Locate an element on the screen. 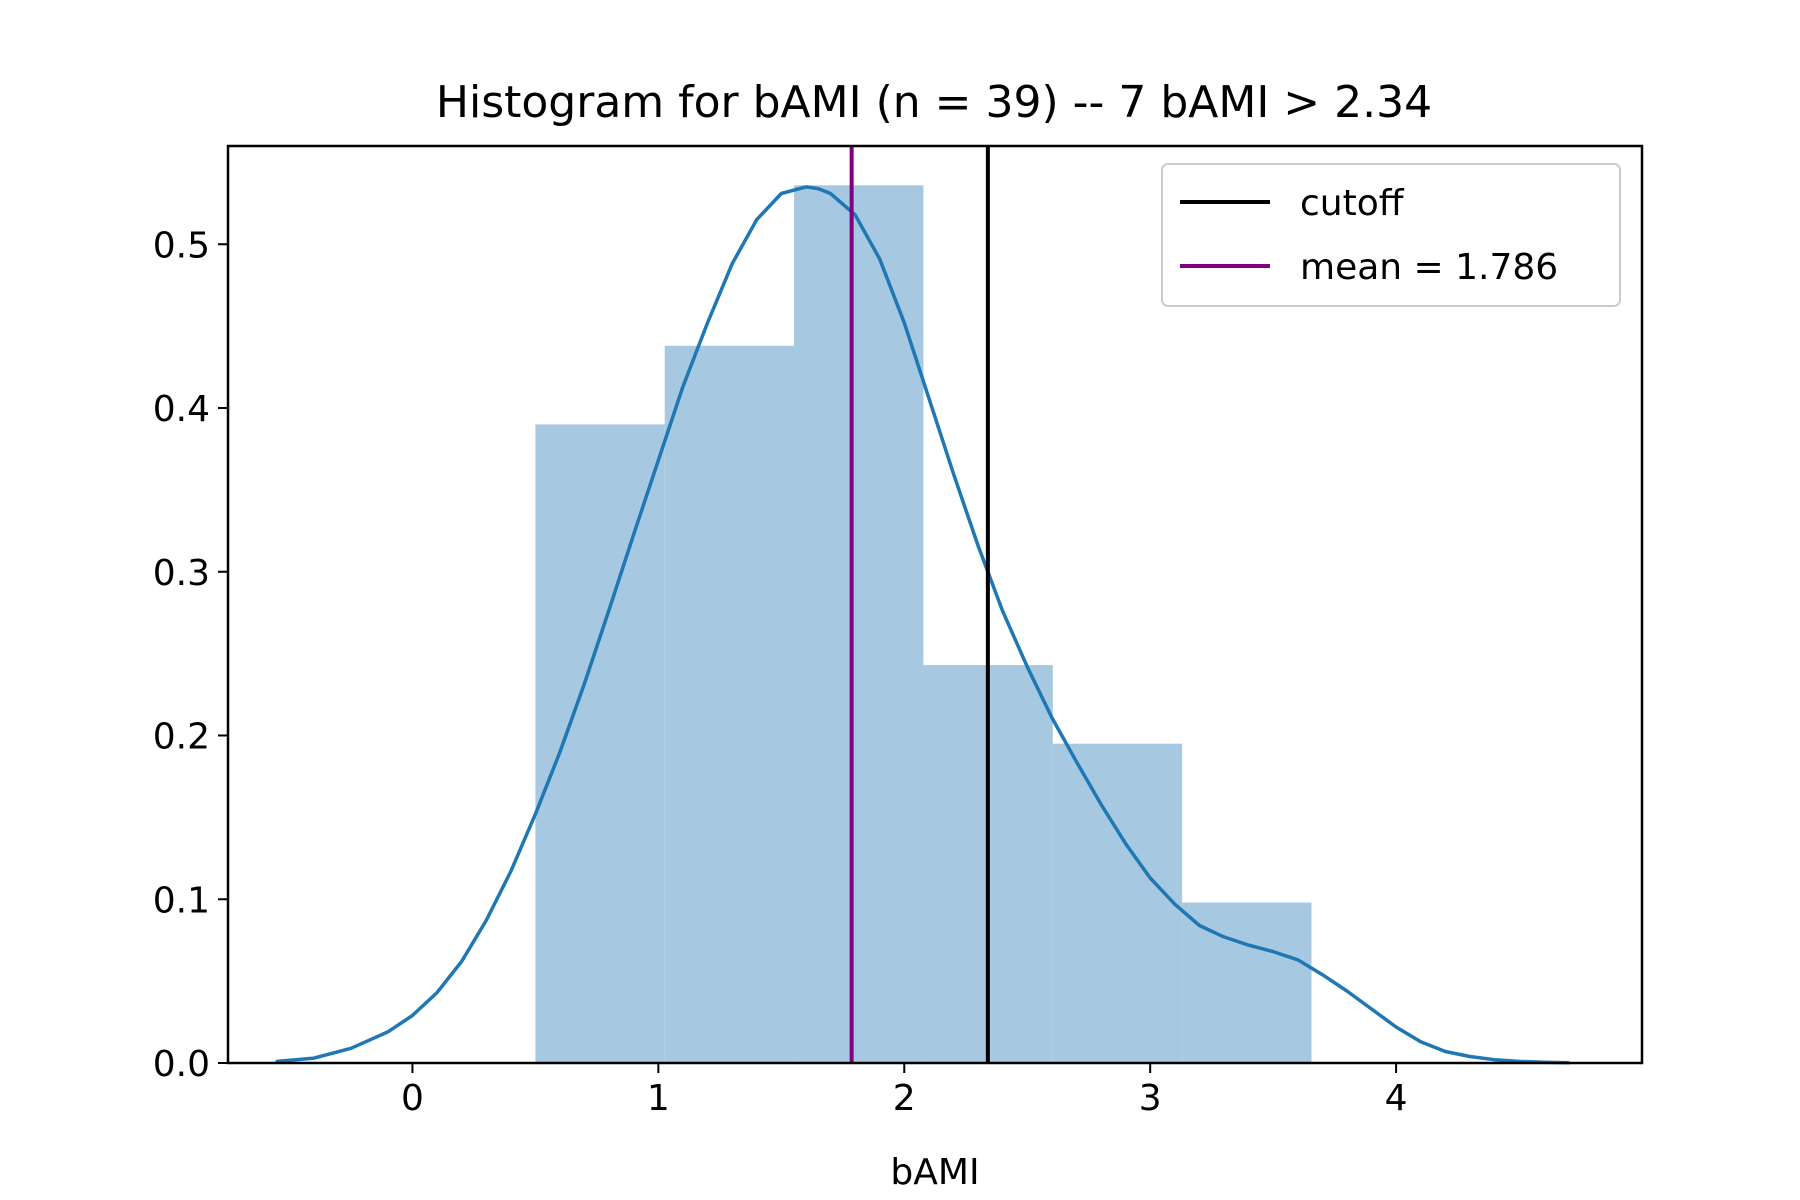  y-tick-label: 0.4 is located at coordinates (181, 409).